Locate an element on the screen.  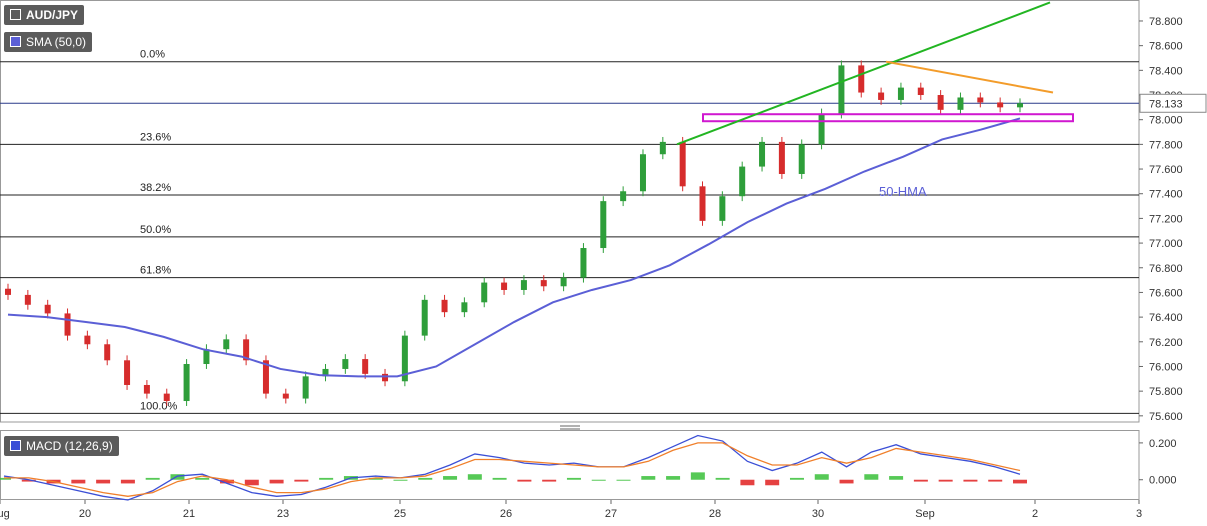
x-tick-label: 28 is located at coordinates (715, 514).